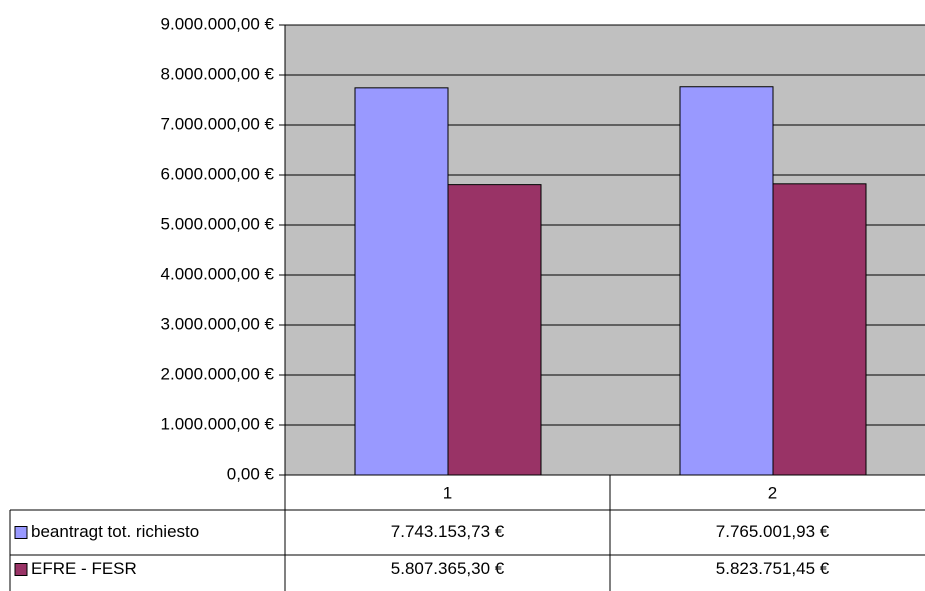 The image size is (925, 591). I want to click on table-value: 7.743.153,73 €, so click(448, 531).